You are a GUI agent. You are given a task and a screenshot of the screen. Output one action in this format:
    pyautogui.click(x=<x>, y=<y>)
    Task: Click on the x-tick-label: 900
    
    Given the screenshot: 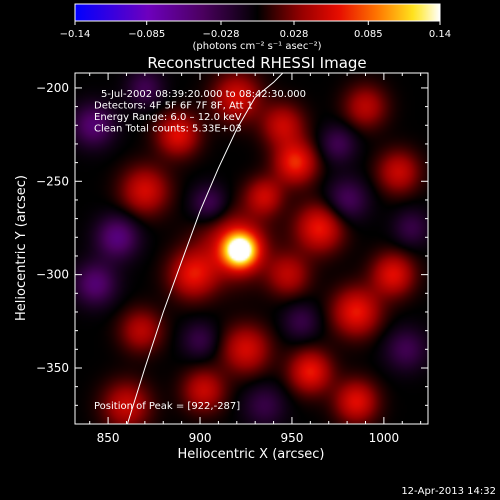 What is the action you would take?
    pyautogui.click(x=200, y=438)
    